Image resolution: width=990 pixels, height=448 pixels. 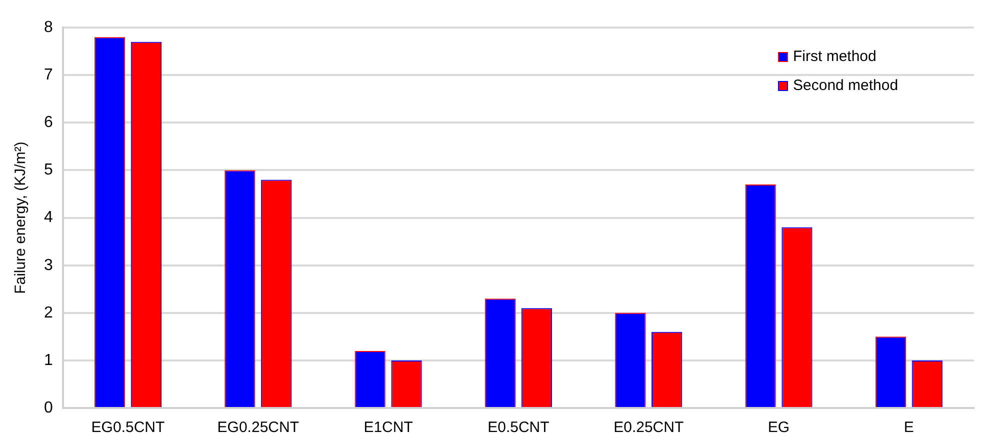 I want to click on y-tick-label: 2, so click(x=48, y=313).